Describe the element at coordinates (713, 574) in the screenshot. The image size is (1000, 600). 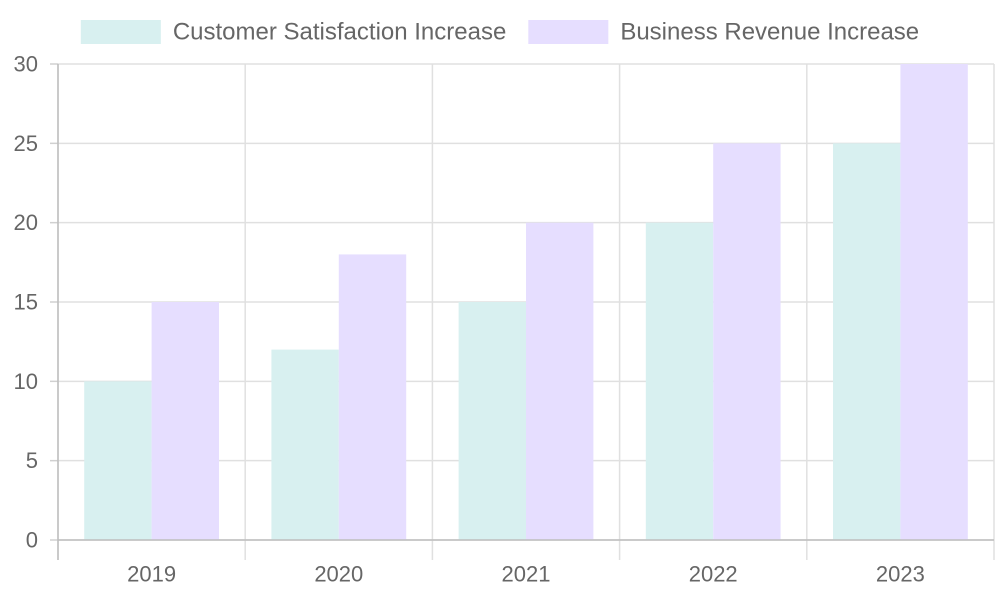
I see `x-tick-label-2022: 2022` at that location.